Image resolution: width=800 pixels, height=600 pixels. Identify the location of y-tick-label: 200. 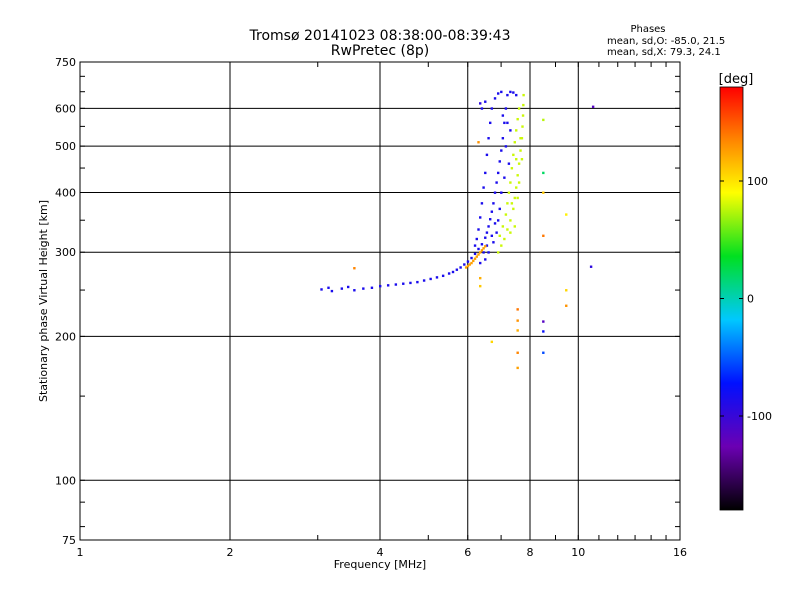
(65, 336).